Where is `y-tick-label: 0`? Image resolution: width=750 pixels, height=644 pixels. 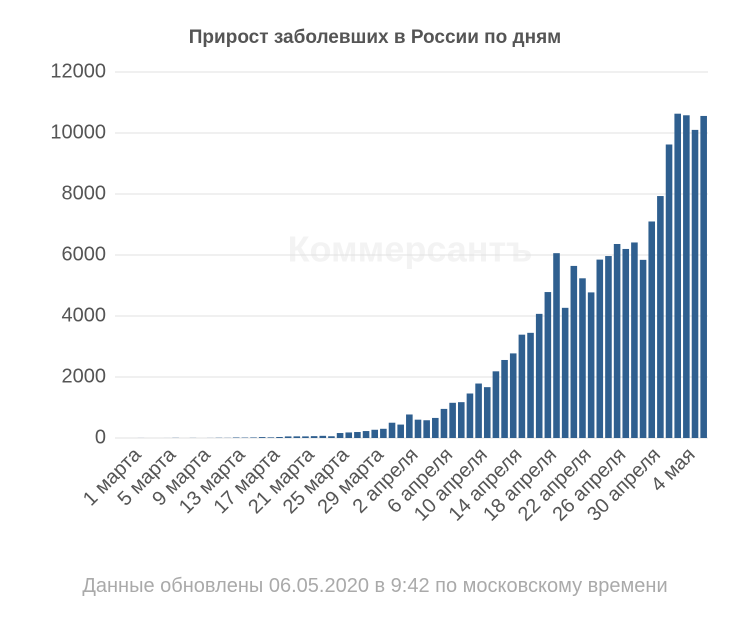
y-tick-label: 0 is located at coordinates (100, 437).